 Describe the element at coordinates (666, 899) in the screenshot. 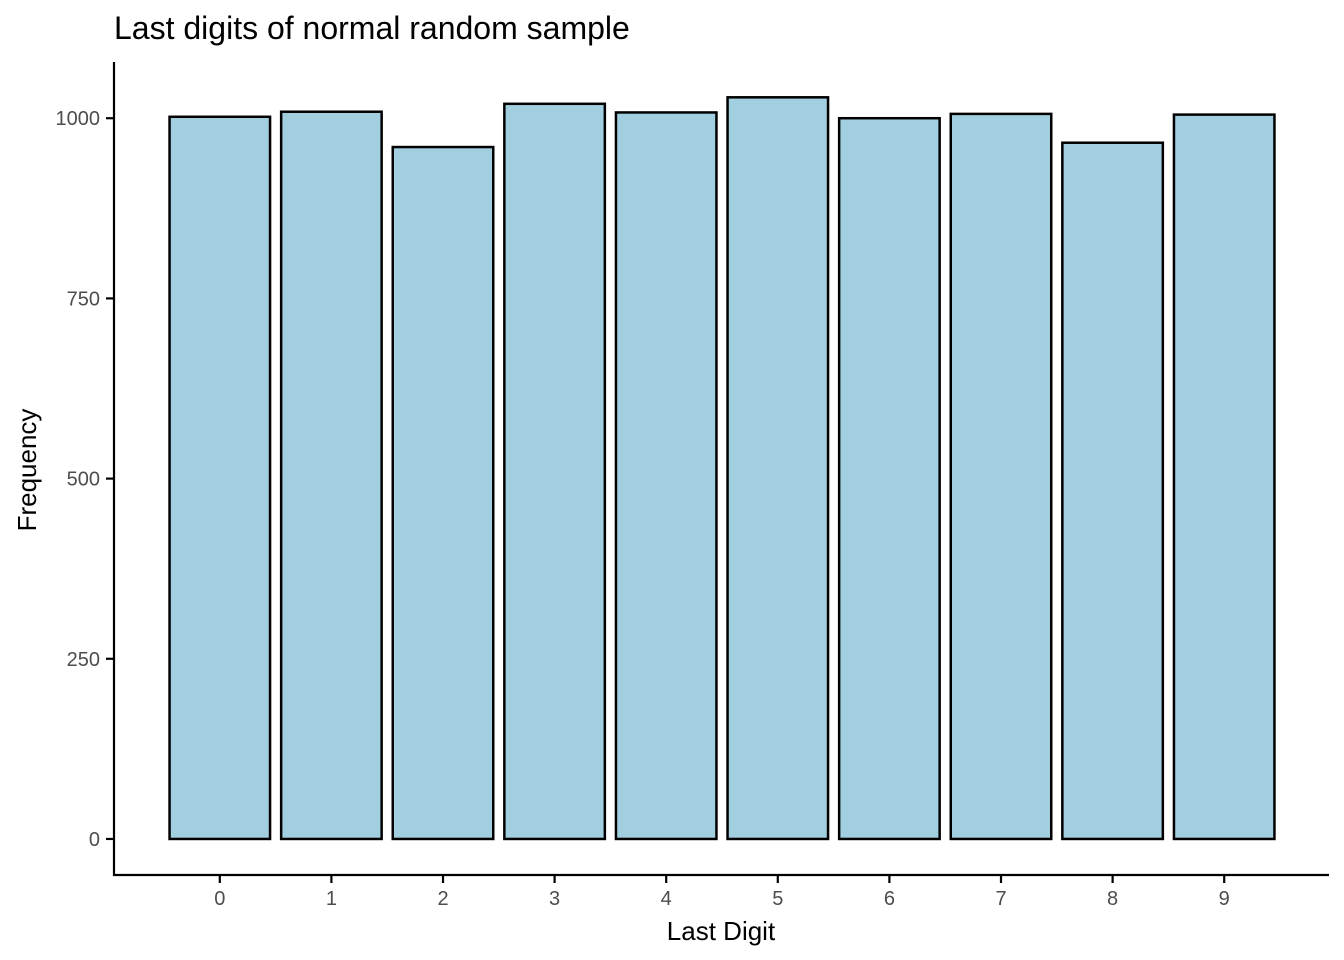

I see `x-tick-label: 4` at that location.